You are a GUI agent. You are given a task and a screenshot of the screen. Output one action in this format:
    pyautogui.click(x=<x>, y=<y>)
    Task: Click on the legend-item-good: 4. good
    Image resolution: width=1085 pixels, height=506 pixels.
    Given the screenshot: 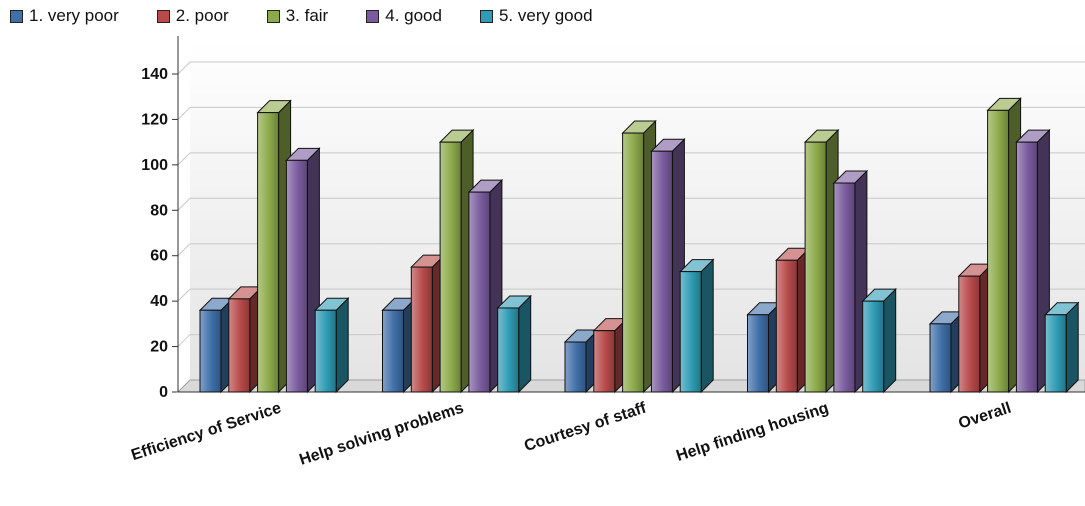 What is the action you would take?
    pyautogui.click(x=404, y=16)
    